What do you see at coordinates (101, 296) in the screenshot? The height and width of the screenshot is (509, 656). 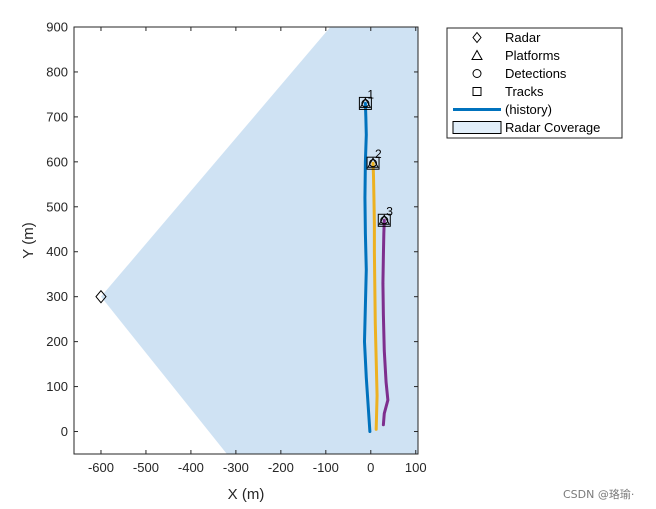 I see `radar-marker` at bounding box center [101, 296].